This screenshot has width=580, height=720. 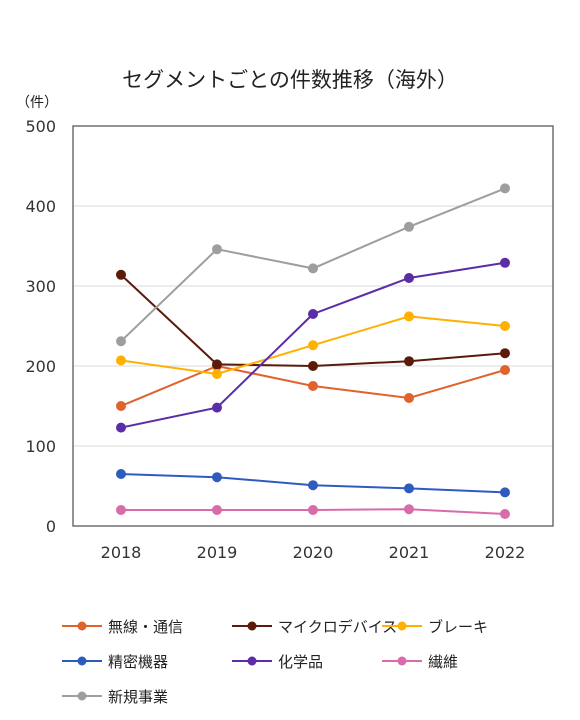 What do you see at coordinates (505, 552) in the screenshot?
I see `x-tick-label: 2022` at bounding box center [505, 552].